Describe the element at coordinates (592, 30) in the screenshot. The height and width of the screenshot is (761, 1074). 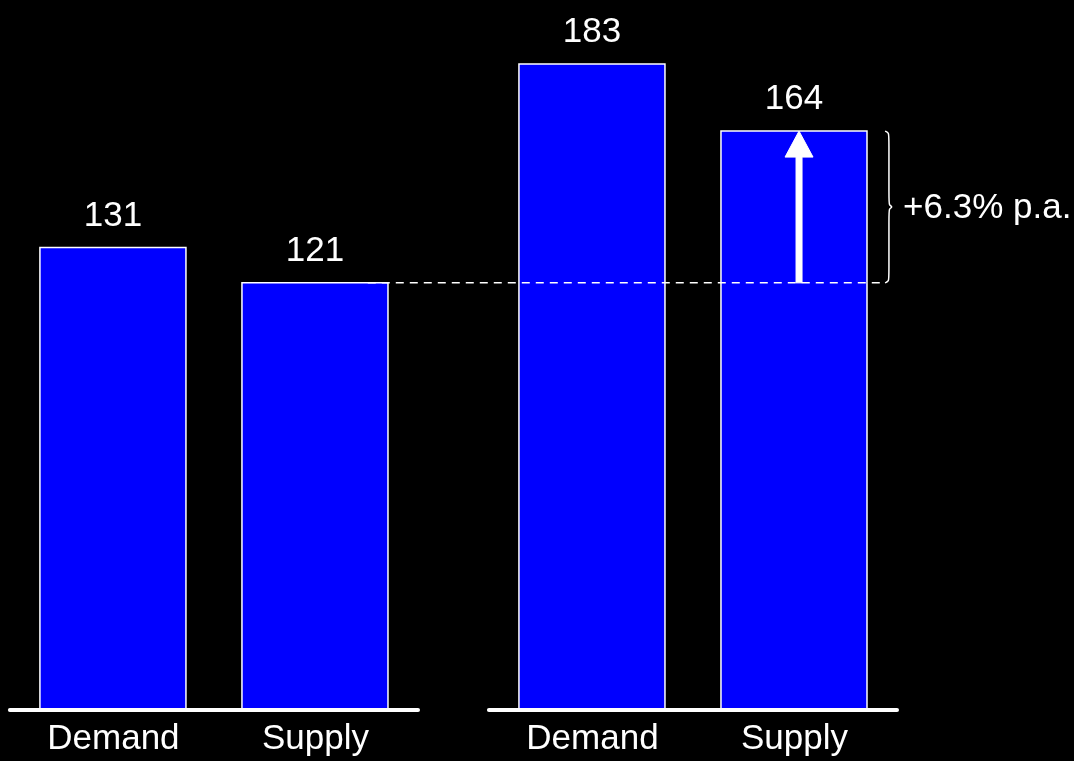
I see `data-label: 183` at that location.